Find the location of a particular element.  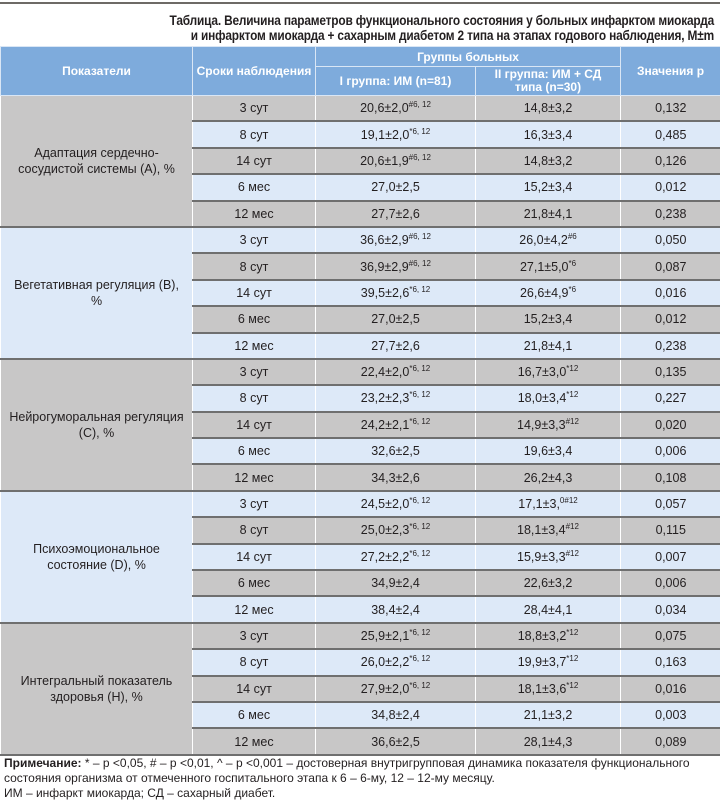

group1-cell: 20,6±1,9#6, 12 is located at coordinates (395, 161).